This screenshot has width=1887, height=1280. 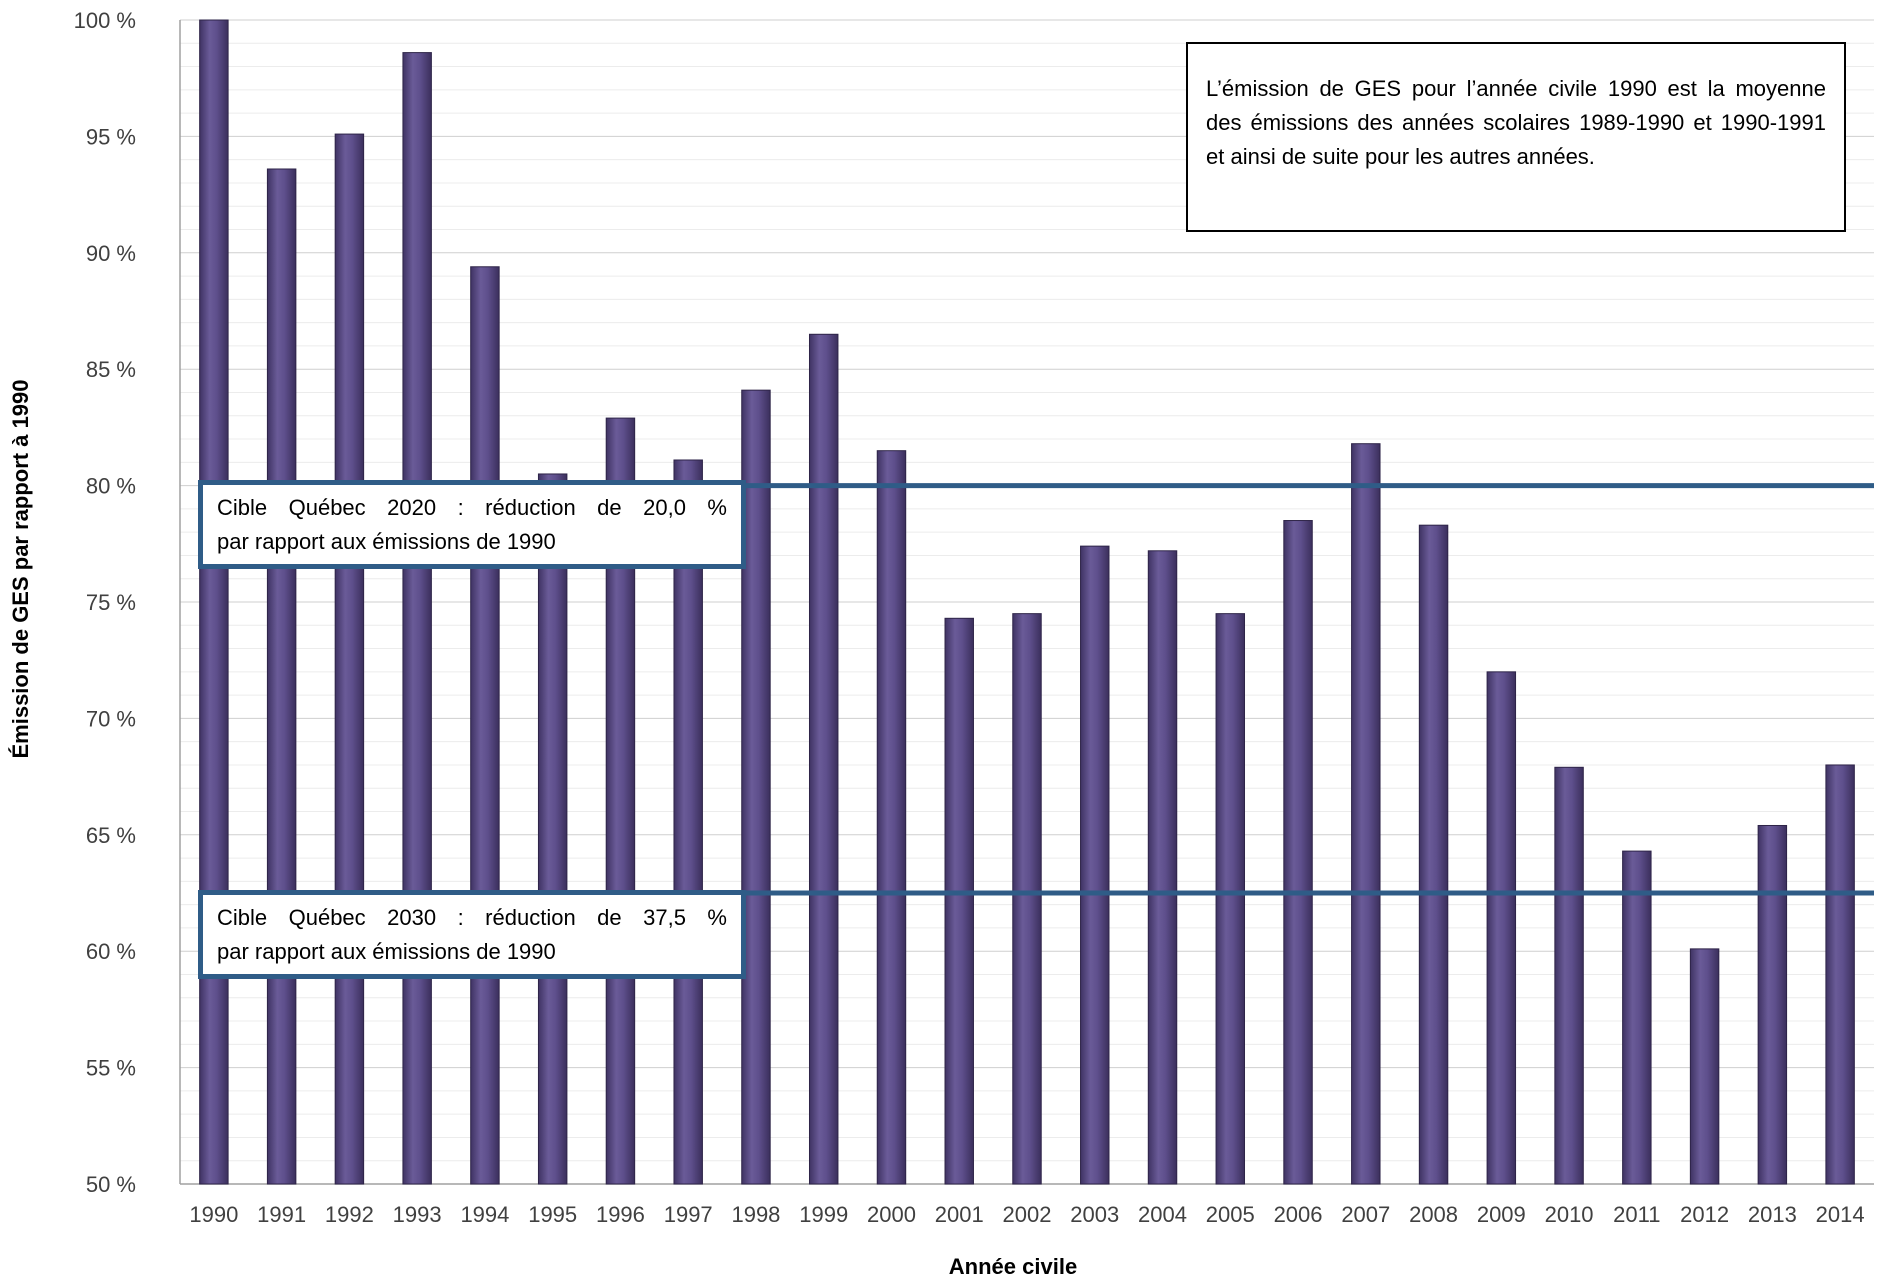 I want to click on bar-1997, so click(x=688, y=822).